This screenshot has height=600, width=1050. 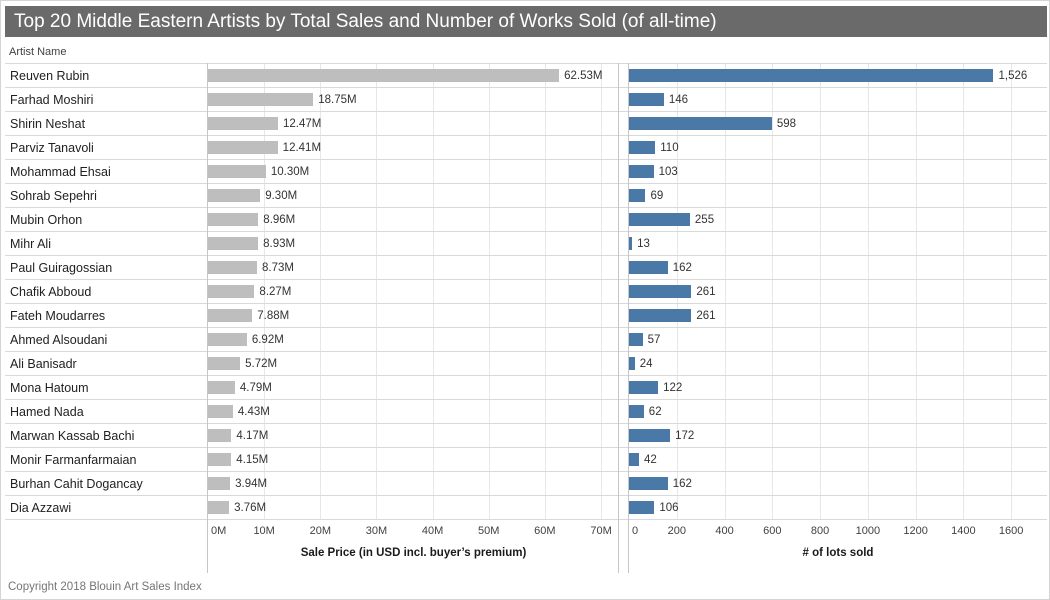 I want to click on table-row: Dia Azzawi 3.76M 106, so click(x=526, y=508).